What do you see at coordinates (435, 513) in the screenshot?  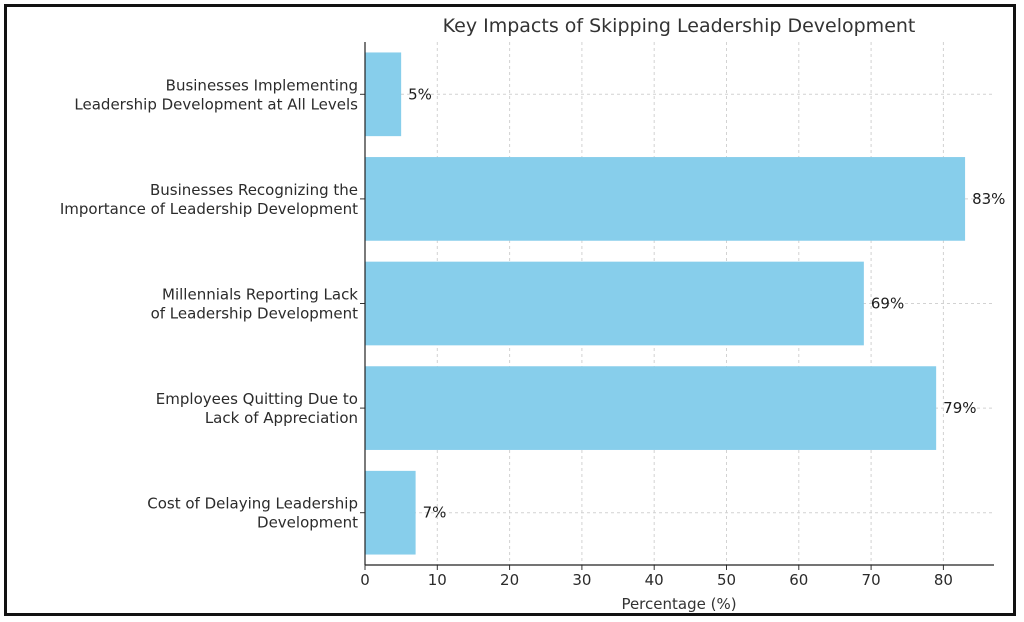 I see `value-label: 7%` at bounding box center [435, 513].